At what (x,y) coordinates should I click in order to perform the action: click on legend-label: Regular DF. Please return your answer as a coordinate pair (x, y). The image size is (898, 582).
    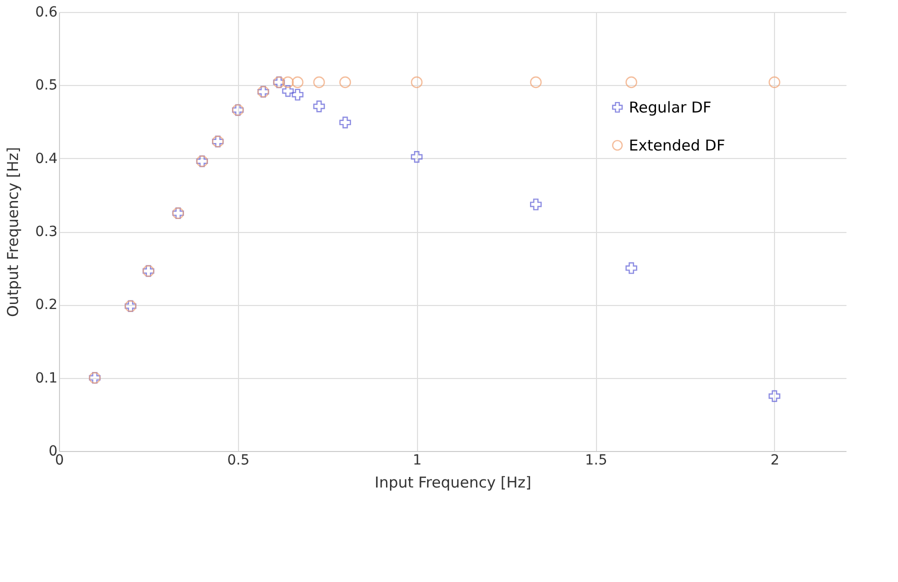
    Looking at the image, I should click on (670, 107).